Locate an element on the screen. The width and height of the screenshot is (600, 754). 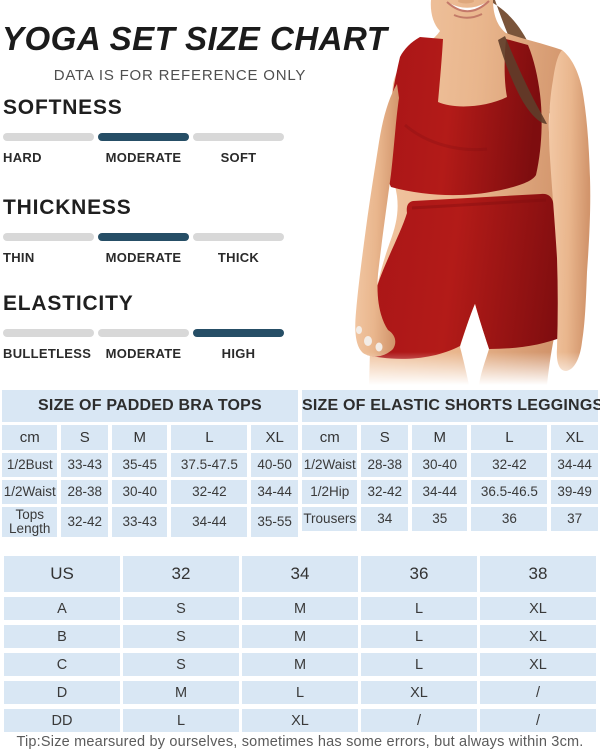
value-cell: 37 is located at coordinates (574, 519).